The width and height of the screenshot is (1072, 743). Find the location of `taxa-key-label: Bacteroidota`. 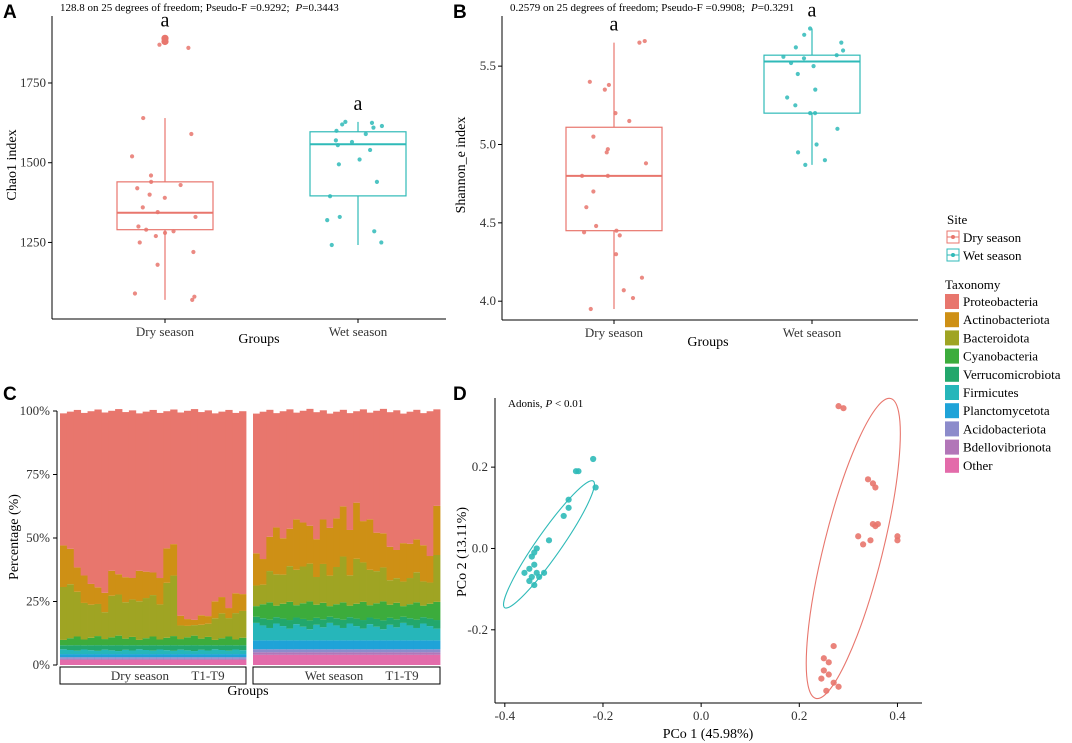

taxa-key-label: Bacteroidota is located at coordinates (996, 337).